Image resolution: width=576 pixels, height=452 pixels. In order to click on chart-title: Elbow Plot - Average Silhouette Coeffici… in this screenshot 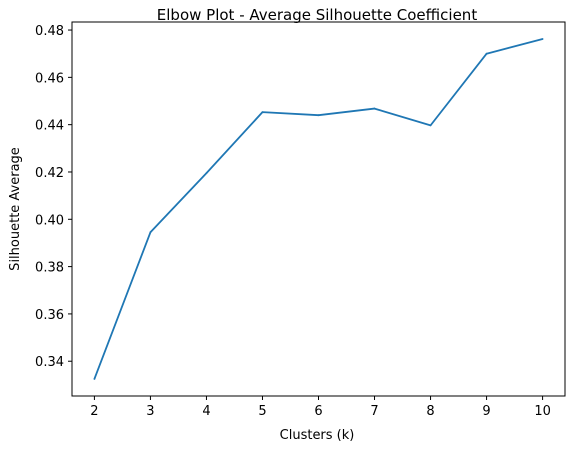, I will do `click(317, 15)`.